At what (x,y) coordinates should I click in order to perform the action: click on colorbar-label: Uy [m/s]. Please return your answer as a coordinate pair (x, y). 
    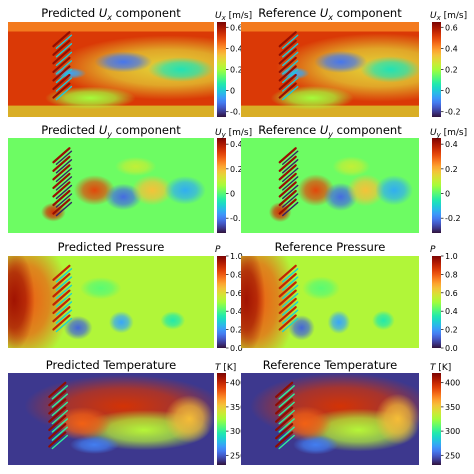
    Looking at the image, I should click on (233, 133).